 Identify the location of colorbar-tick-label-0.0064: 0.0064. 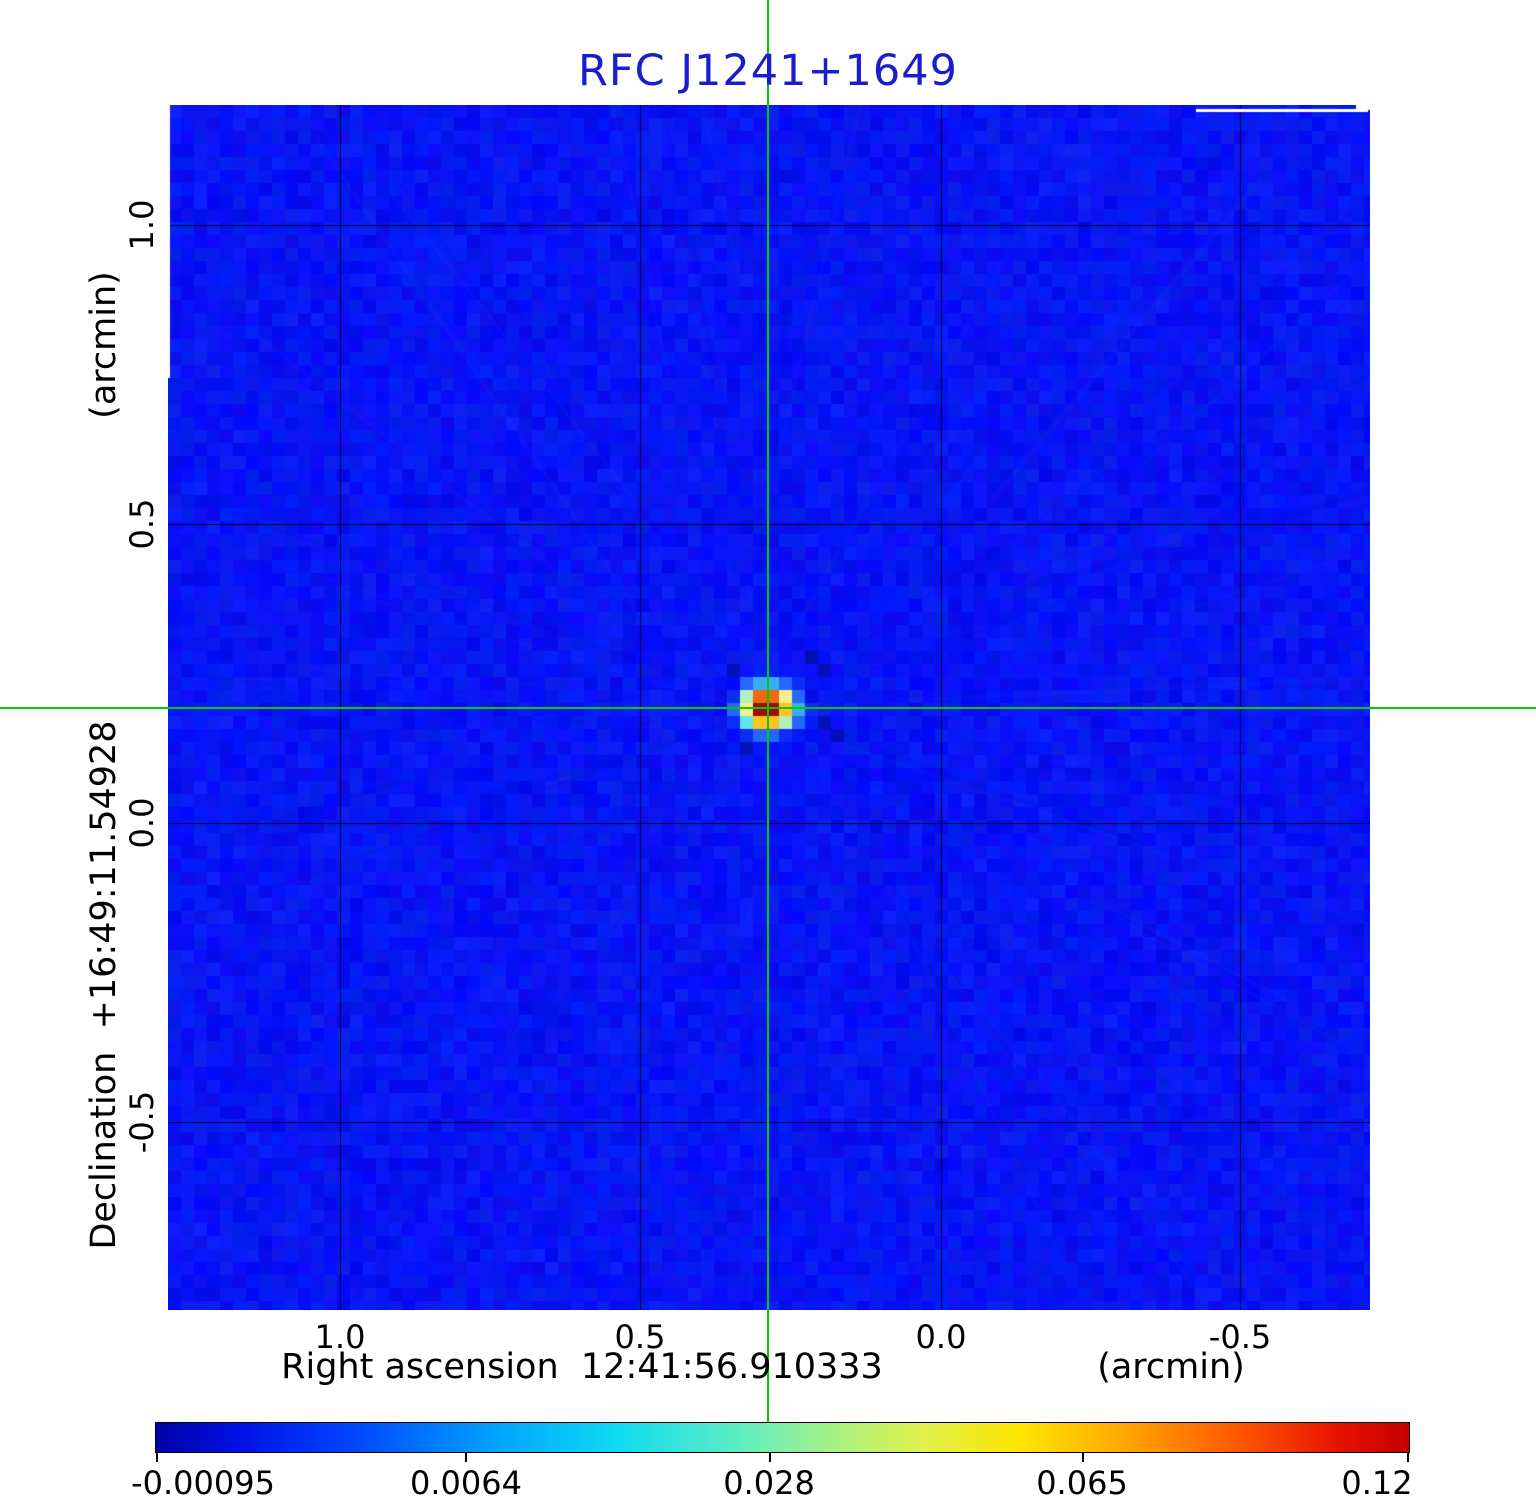
(466, 1483).